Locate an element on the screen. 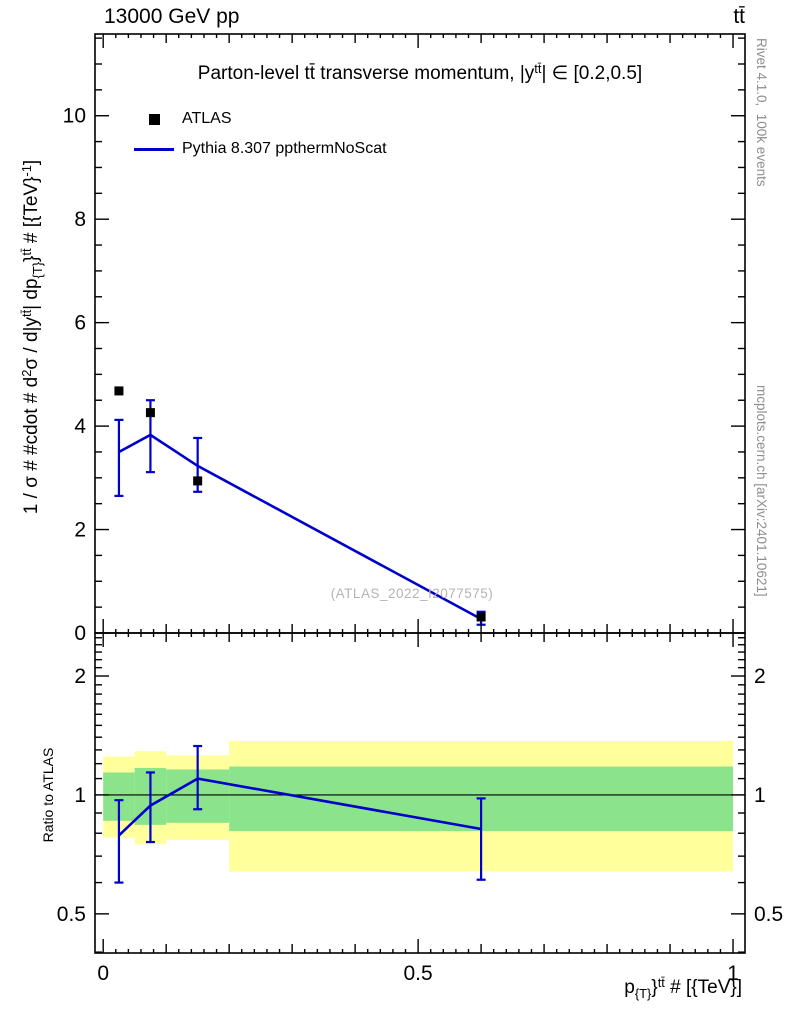 This screenshot has height=1024, width=786. xlabel-part-sup: tt̄ is located at coordinates (661, 982).